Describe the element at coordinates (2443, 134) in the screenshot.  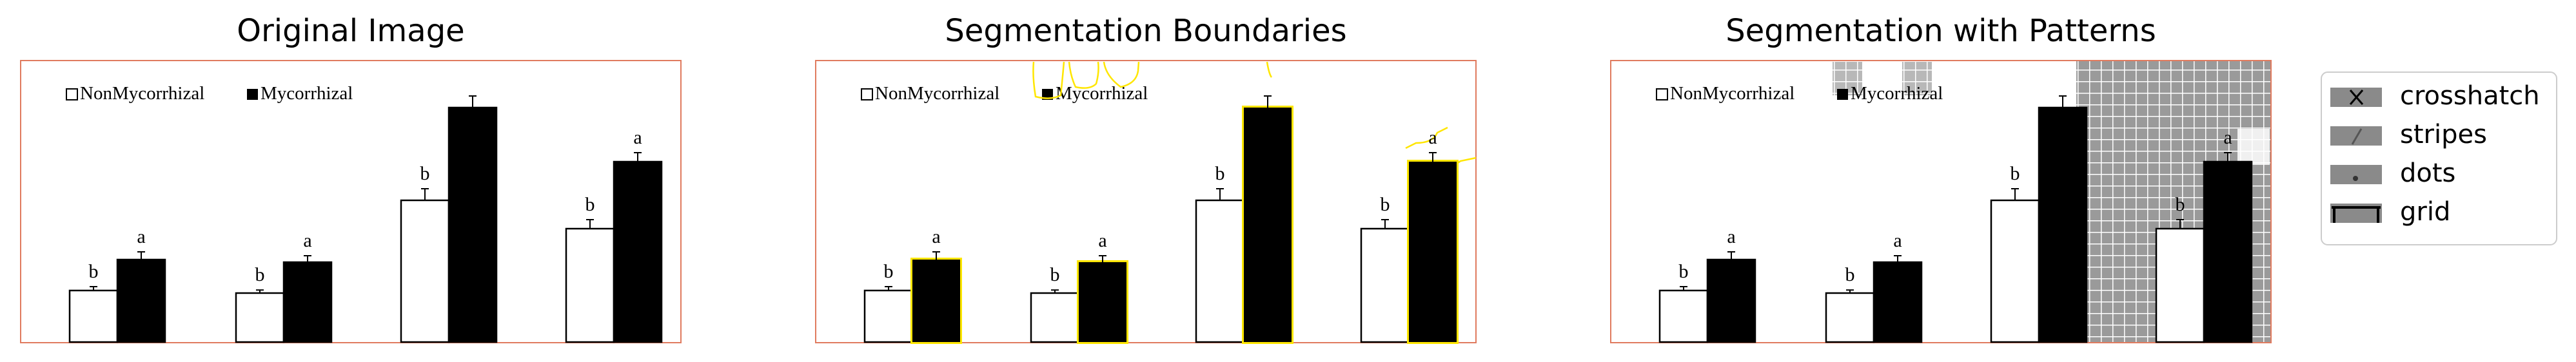
I see `legend-label: stripes` at that location.